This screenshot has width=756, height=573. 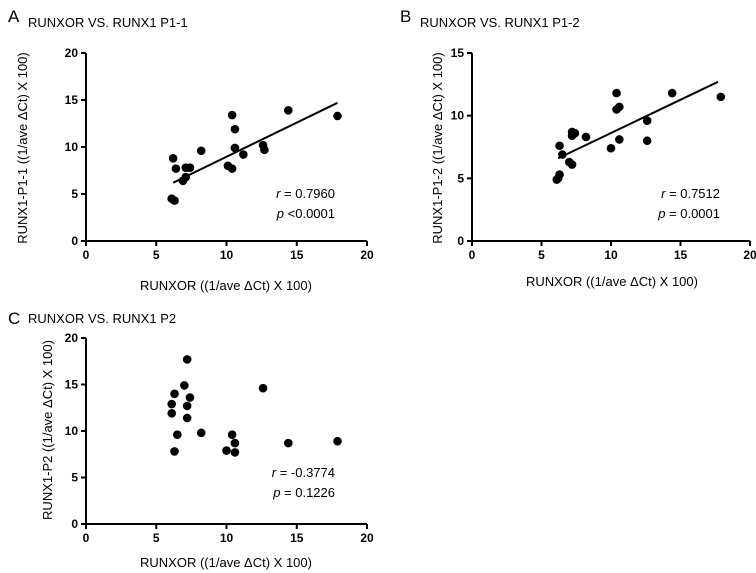 What do you see at coordinates (227, 538) in the screenshot?
I see `panel-c-x-tick-label: 10` at bounding box center [227, 538].